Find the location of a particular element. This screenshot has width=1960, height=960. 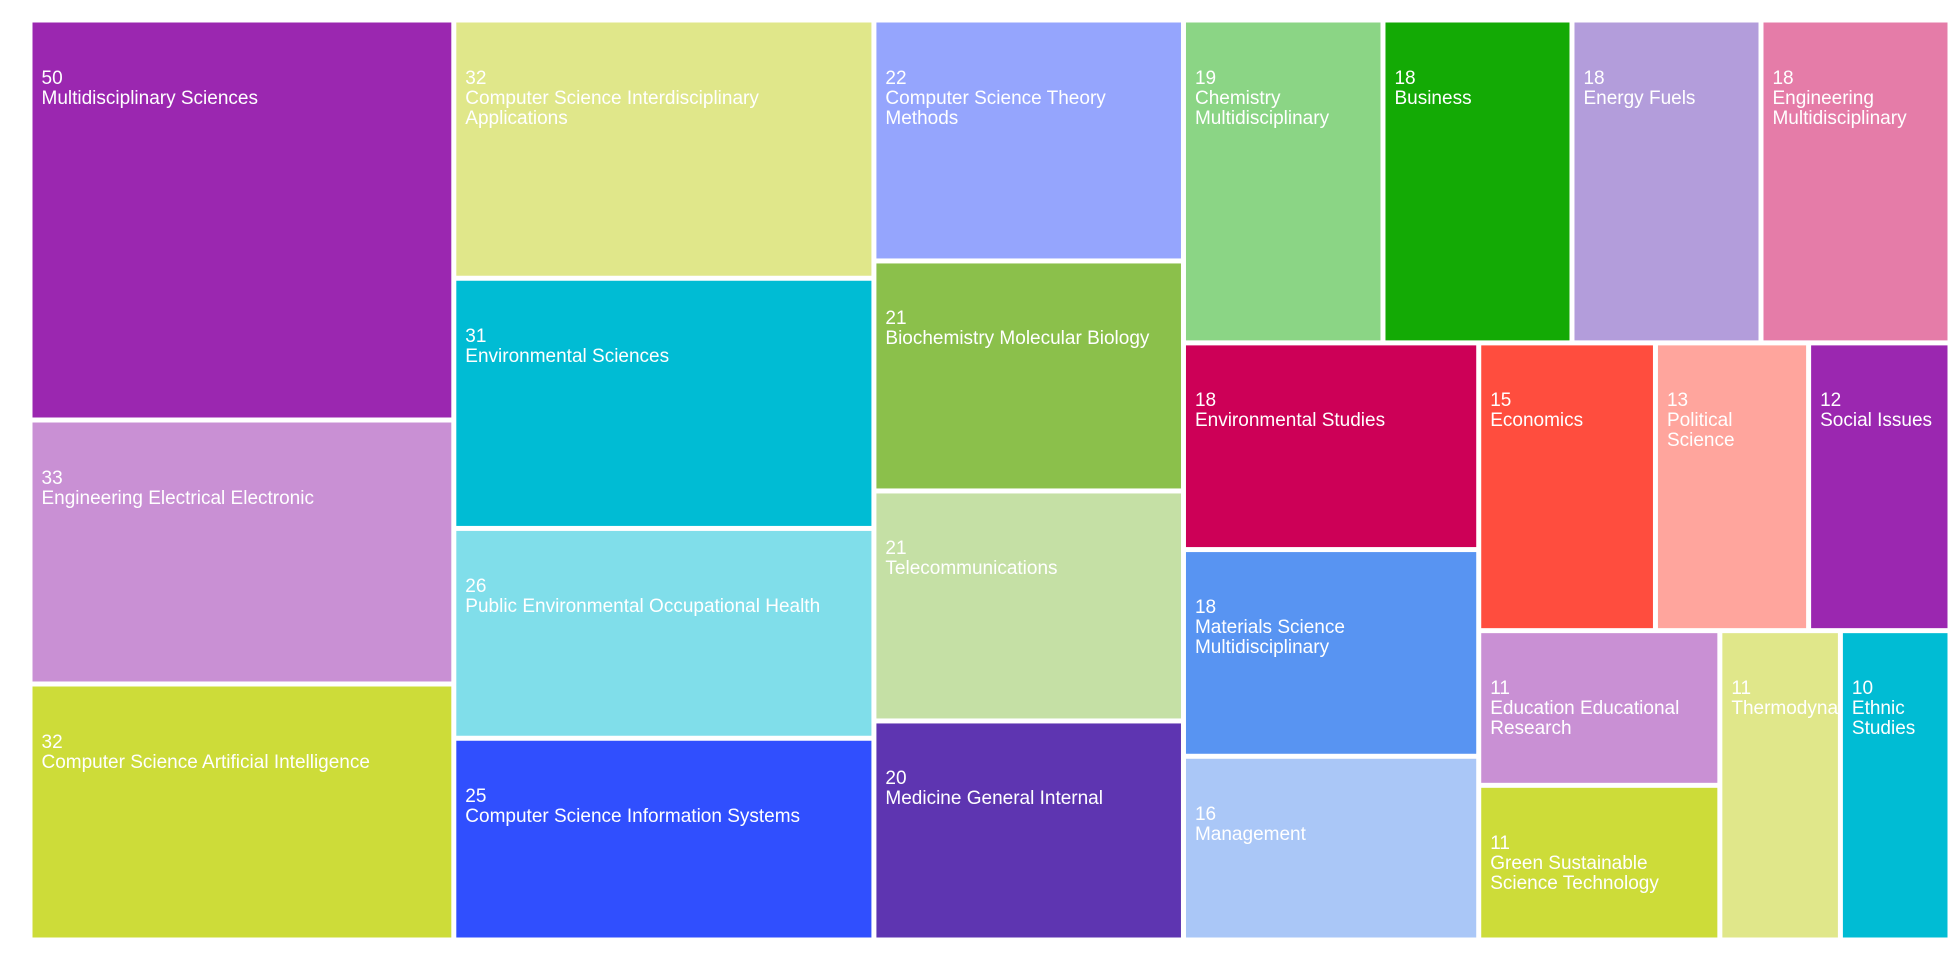

tile-value: 26 is located at coordinates (476, 586).